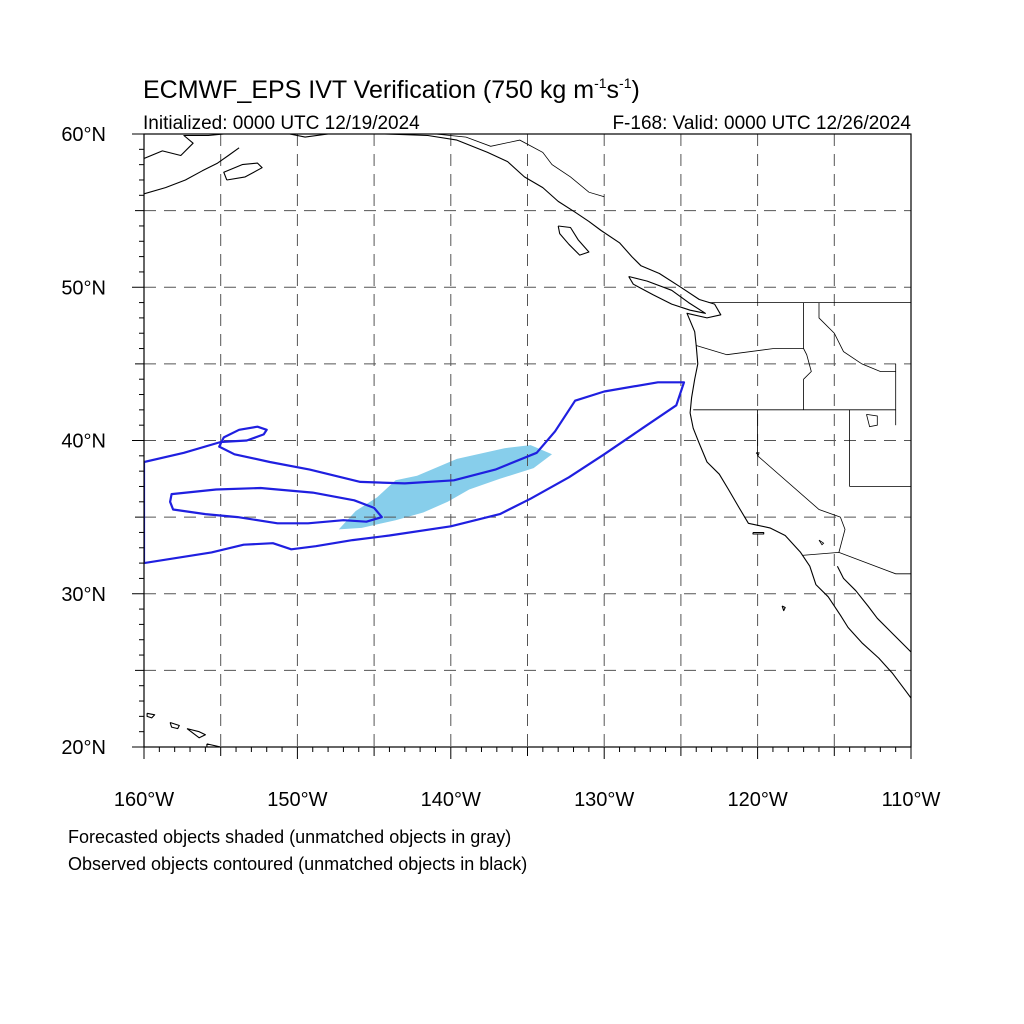 The width and height of the screenshot is (1024, 1024). Describe the element at coordinates (604, 800) in the screenshot. I see `lon-tick-label: 130°W` at that location.